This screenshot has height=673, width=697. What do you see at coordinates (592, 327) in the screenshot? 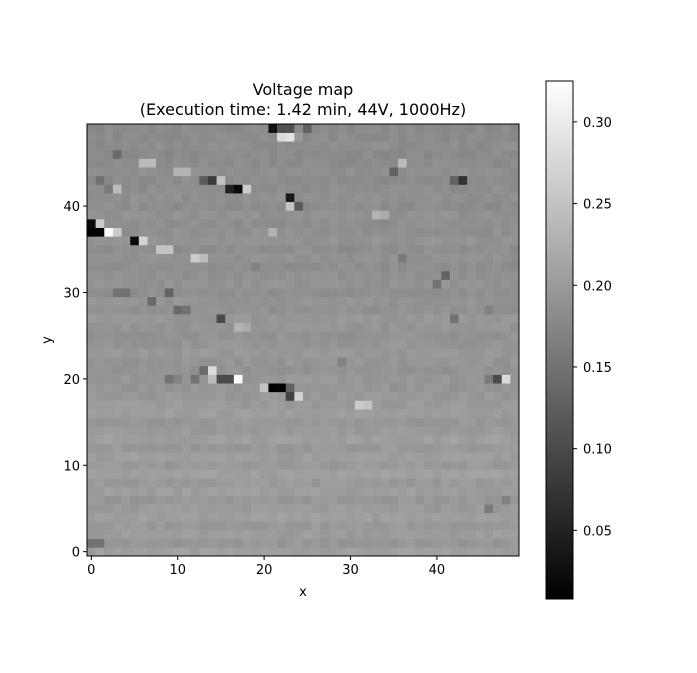
I see `colorbar-axis: 0.050.100.150.200.250.30` at bounding box center [592, 327].